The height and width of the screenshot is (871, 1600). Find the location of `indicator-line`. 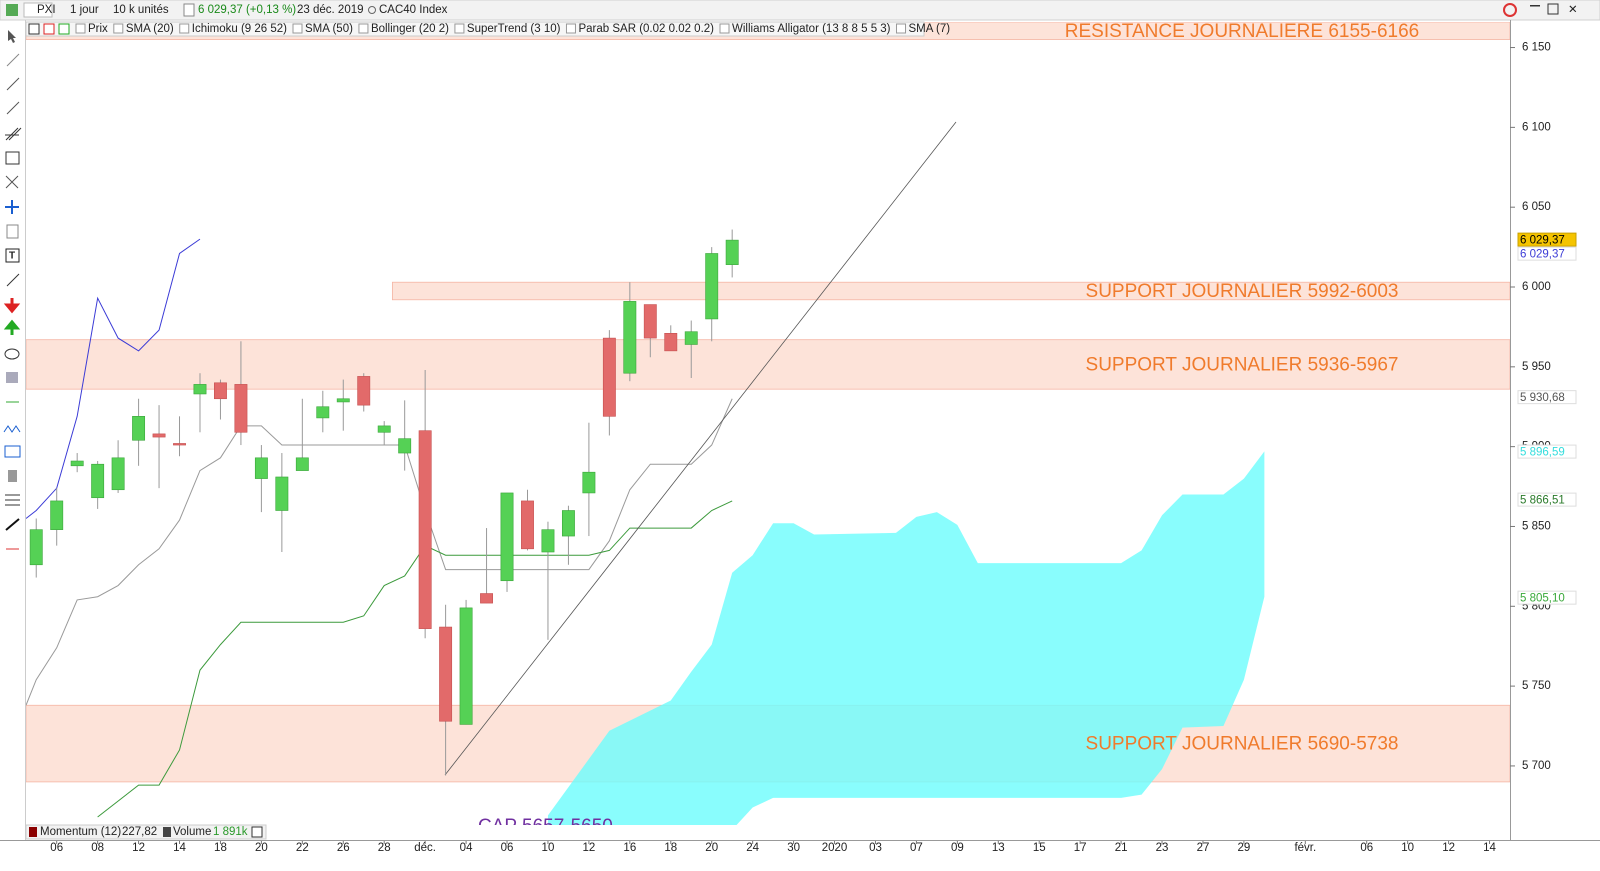

indicator-line is located at coordinates (113, 378).